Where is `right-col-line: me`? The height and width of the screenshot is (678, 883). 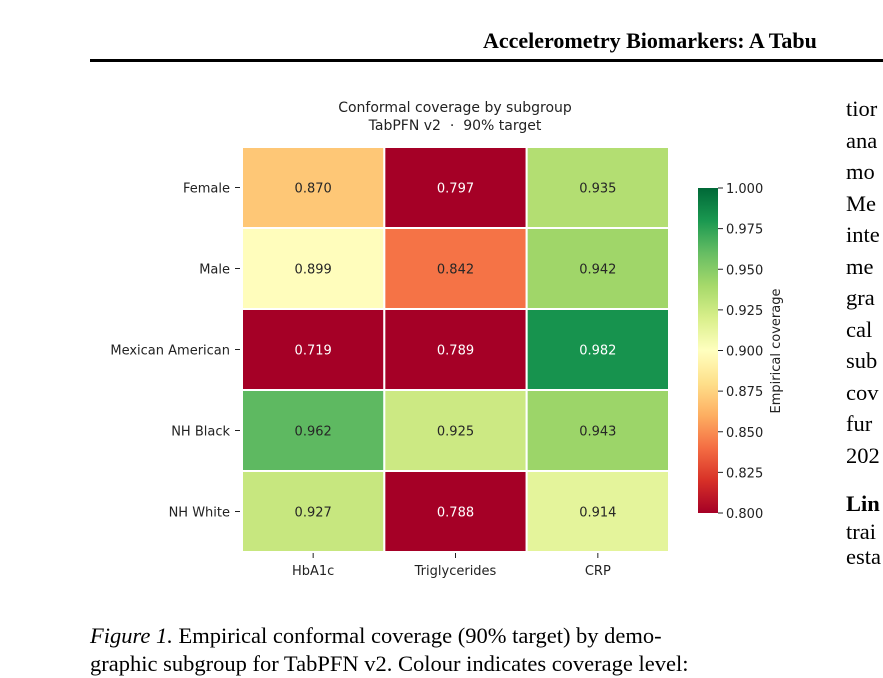
right-col-line: me is located at coordinates (860, 266).